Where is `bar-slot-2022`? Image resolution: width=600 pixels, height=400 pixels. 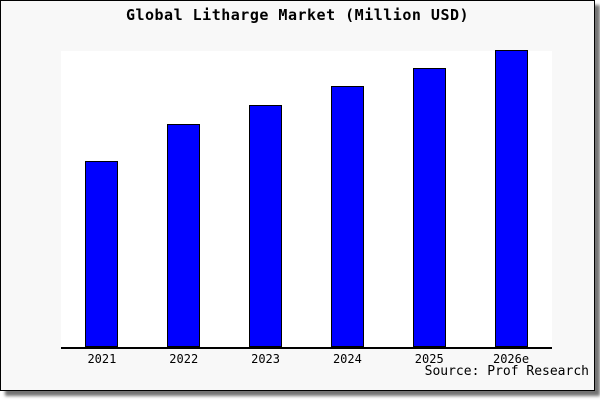
bar-slot-2022 is located at coordinates (184, 199).